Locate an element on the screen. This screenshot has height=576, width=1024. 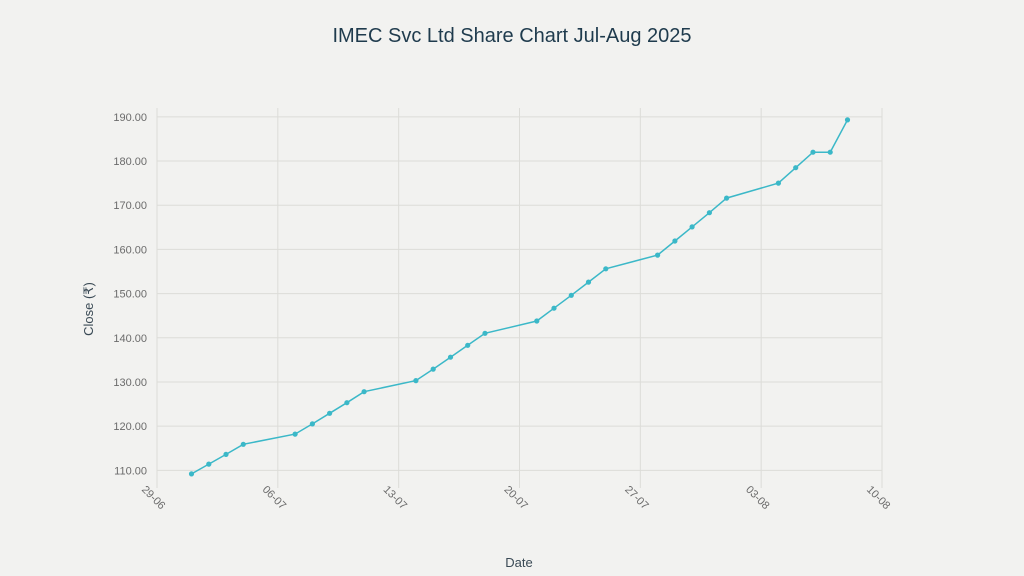
y-tick-label: 170.00 is located at coordinates (130, 206).